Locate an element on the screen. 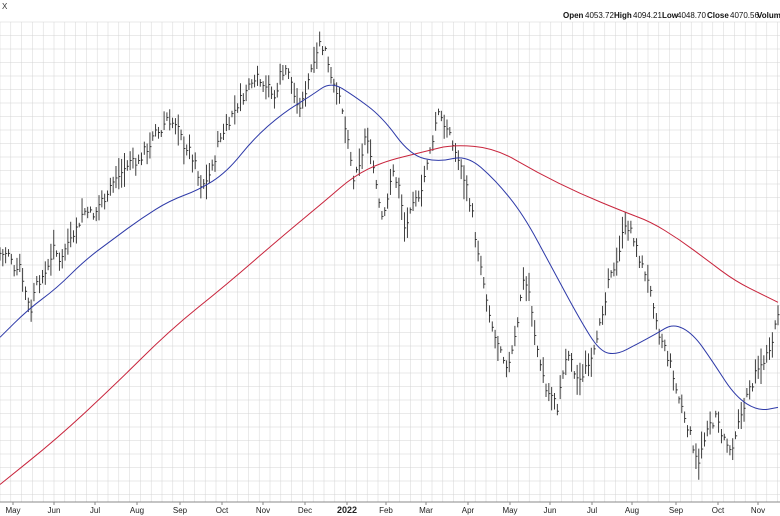  x-tick-label: Sep is located at coordinates (676, 510).